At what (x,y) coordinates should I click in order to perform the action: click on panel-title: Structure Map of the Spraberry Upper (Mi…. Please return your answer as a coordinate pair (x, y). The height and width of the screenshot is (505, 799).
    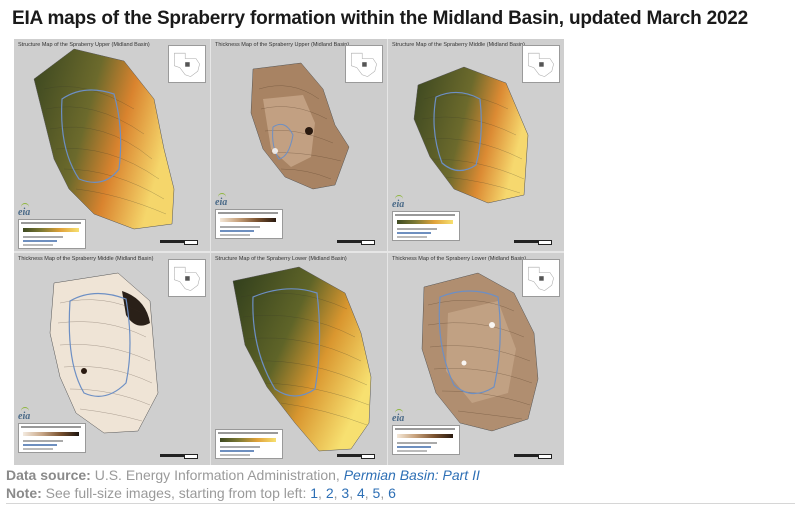
    Looking at the image, I should click on (84, 45).